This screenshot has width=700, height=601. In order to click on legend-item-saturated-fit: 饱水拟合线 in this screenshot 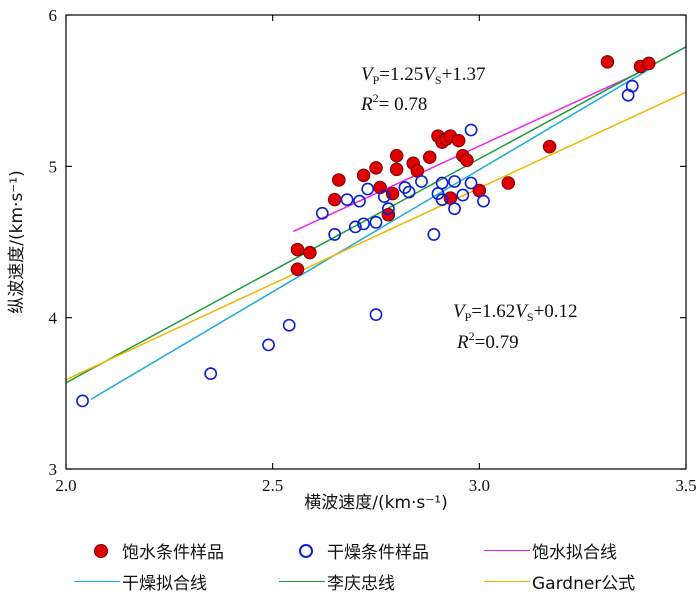, I will do `click(582, 550)`.